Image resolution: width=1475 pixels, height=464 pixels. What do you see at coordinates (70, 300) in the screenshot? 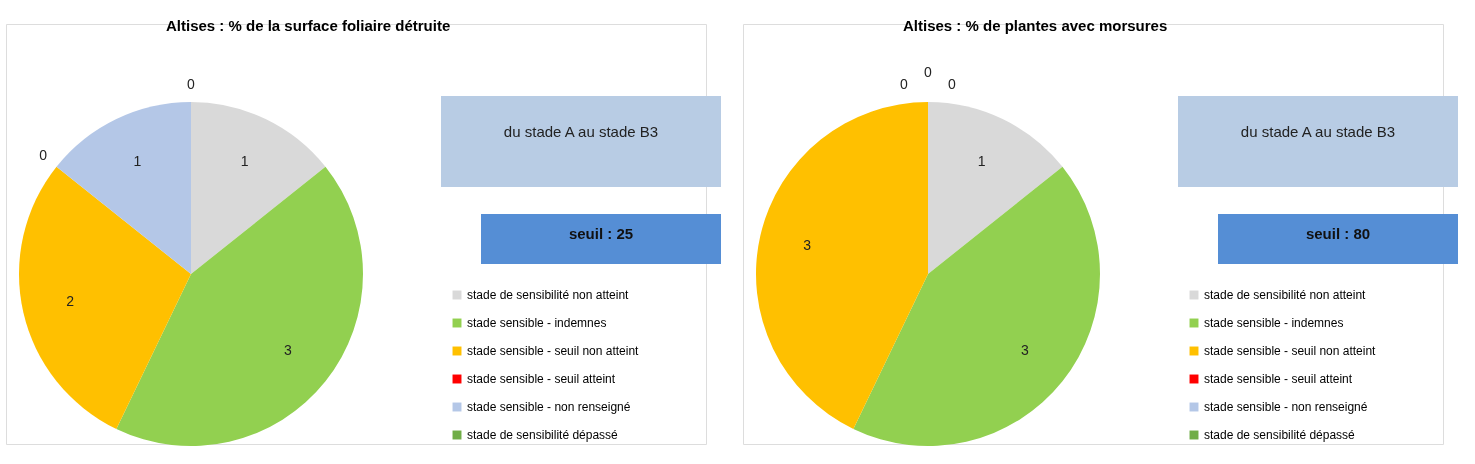
I see `data-label: 2` at bounding box center [70, 300].